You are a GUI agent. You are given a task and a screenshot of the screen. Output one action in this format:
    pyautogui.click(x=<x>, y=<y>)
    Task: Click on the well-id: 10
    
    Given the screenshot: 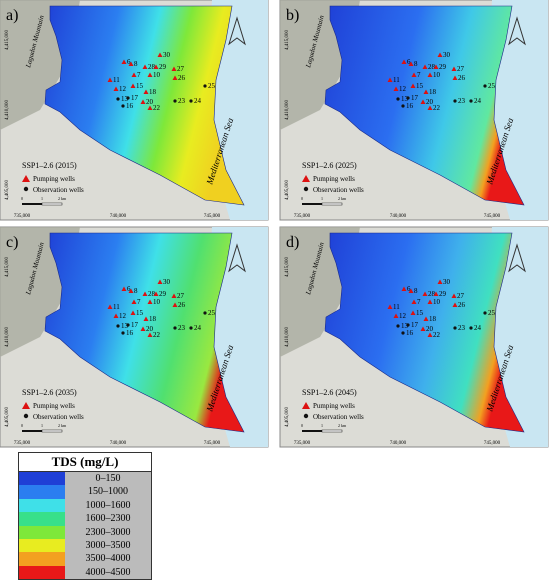 What is the action you would take?
    pyautogui.click(x=437, y=75)
    